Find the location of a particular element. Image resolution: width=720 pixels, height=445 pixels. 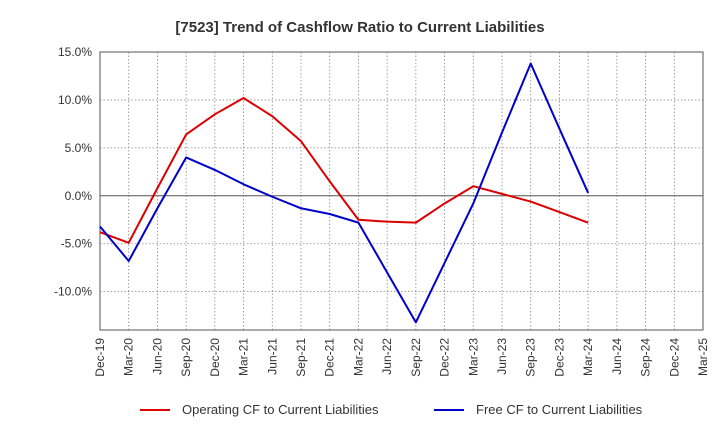

y-tick-label: 0.0% is located at coordinates (79, 196).